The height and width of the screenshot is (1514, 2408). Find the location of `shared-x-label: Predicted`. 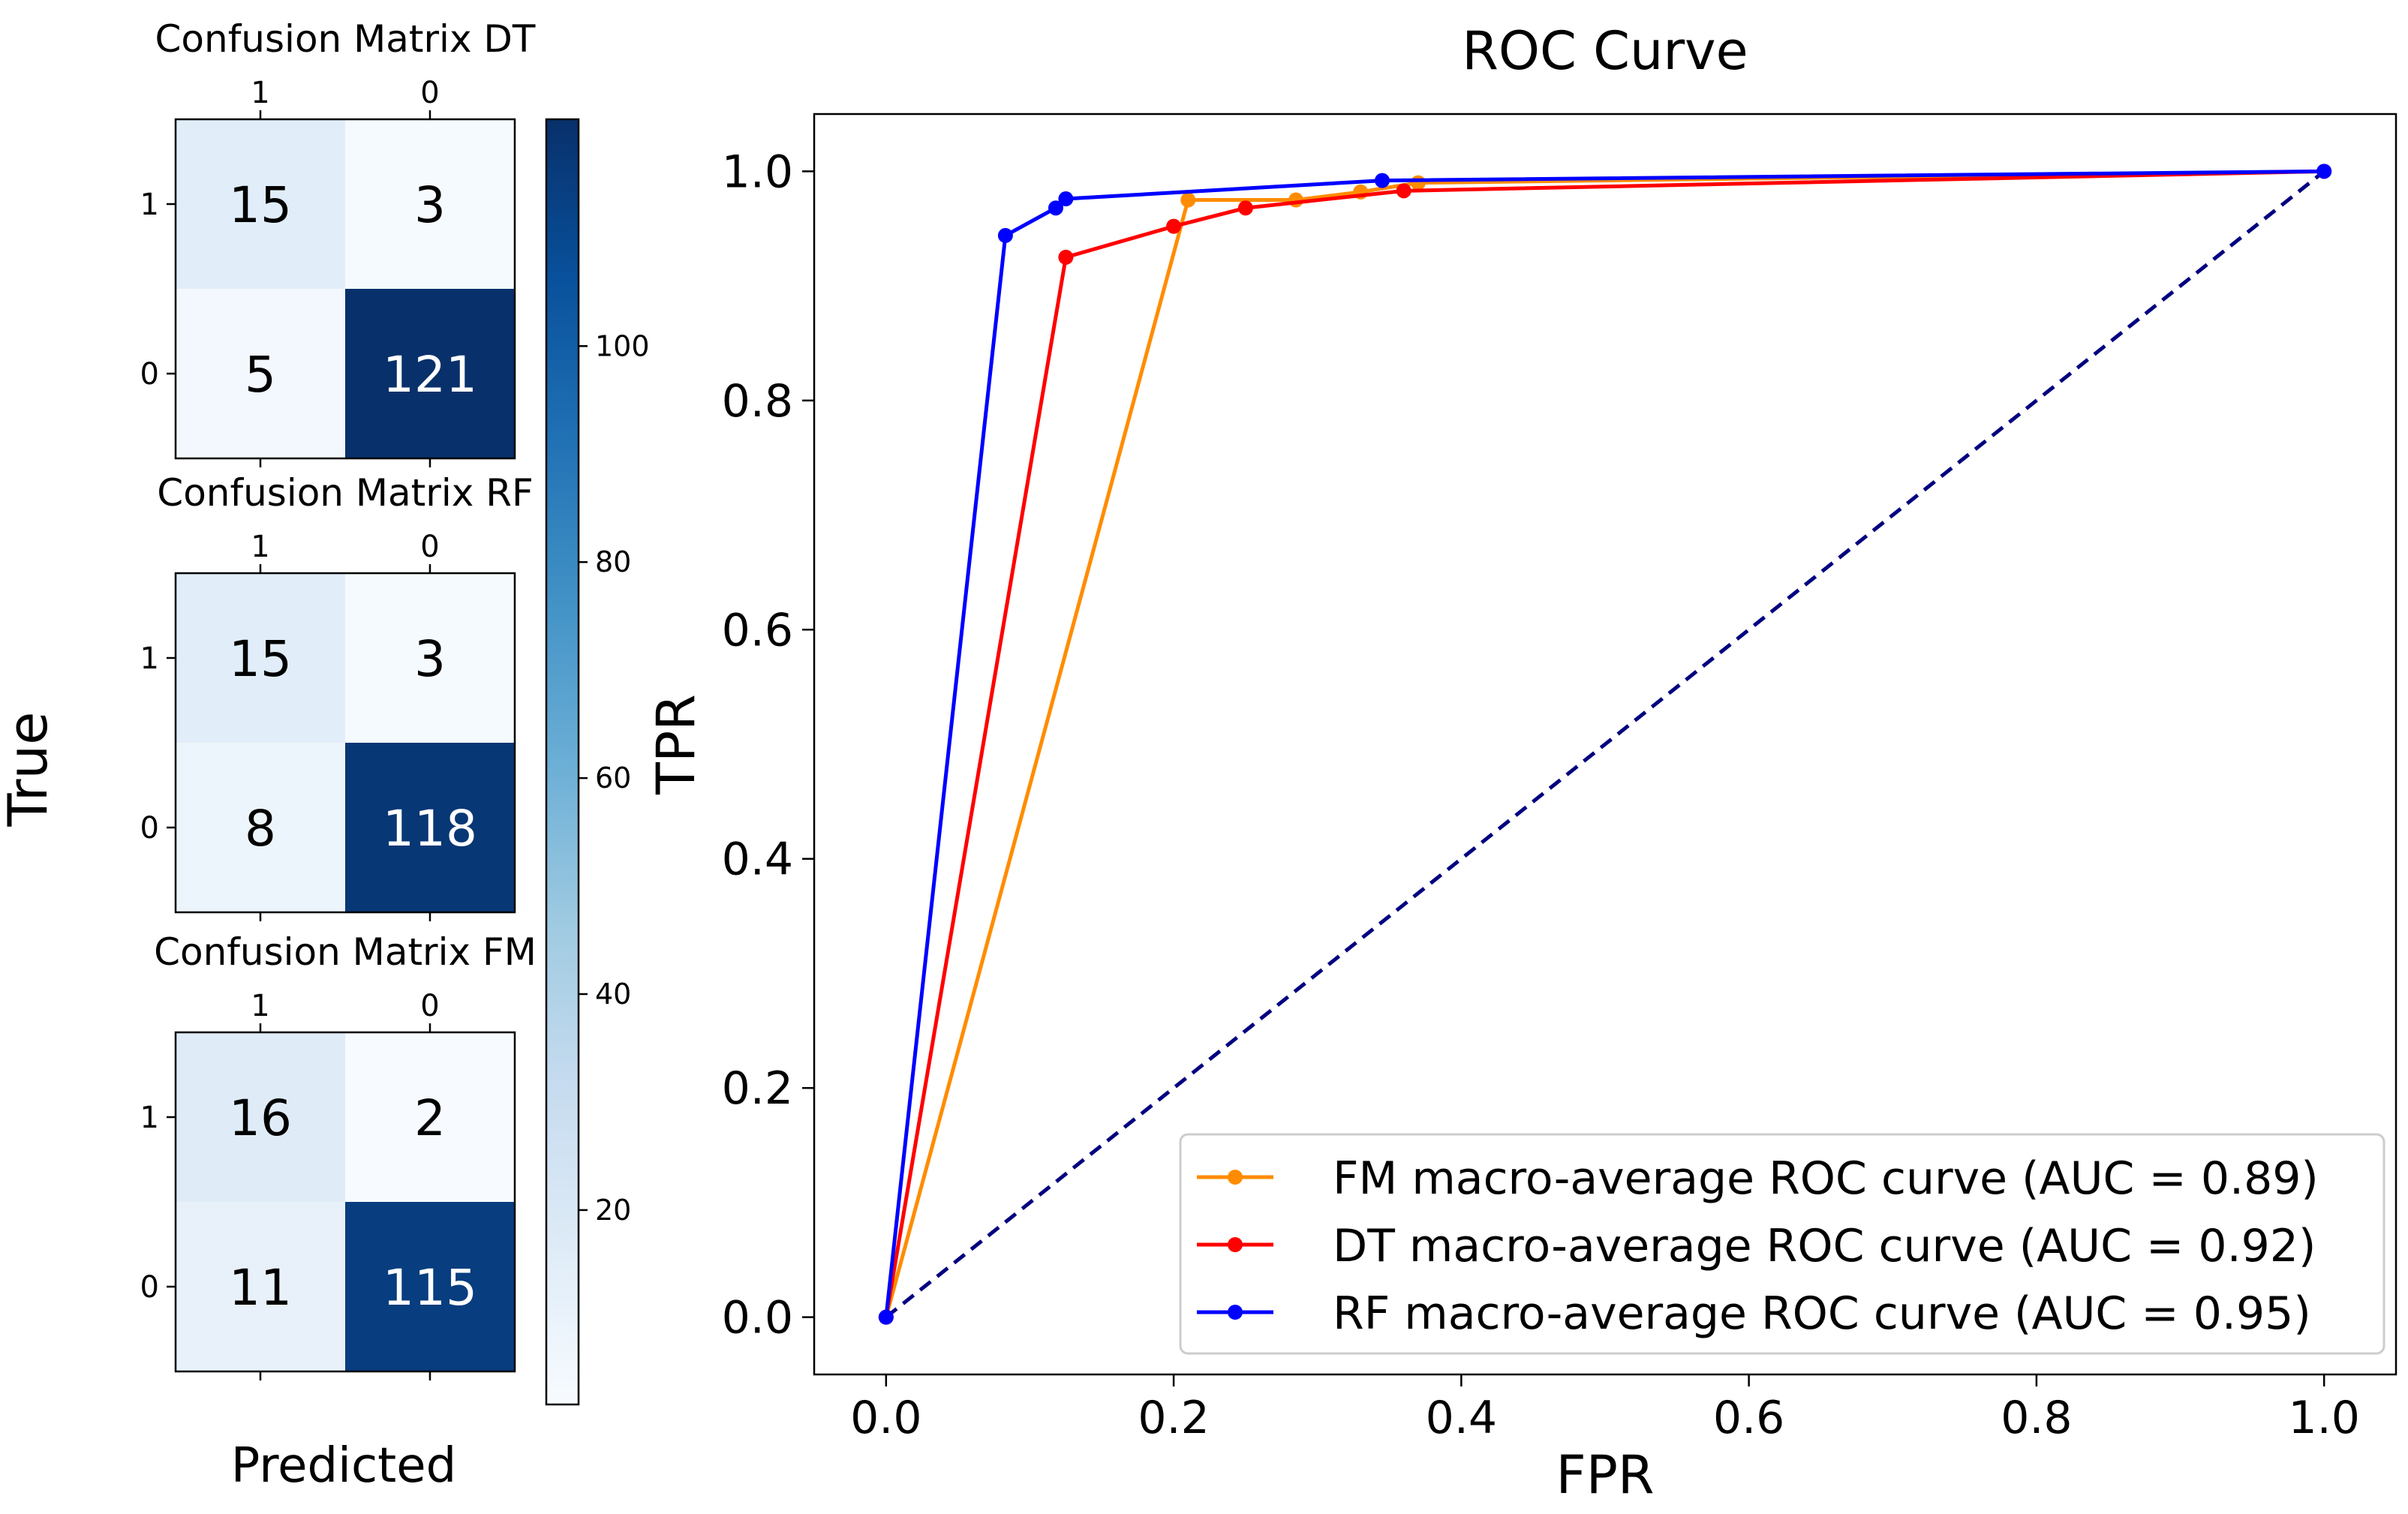

shared-x-label: Predicted is located at coordinates (343, 1466).